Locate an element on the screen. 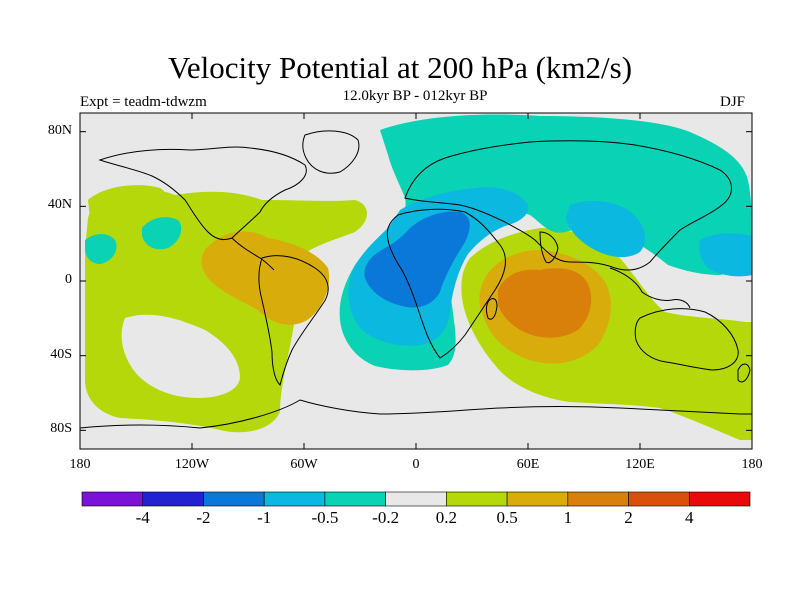 The width and height of the screenshot is (800, 600). coastline-north-america is located at coordinates (202, 193).